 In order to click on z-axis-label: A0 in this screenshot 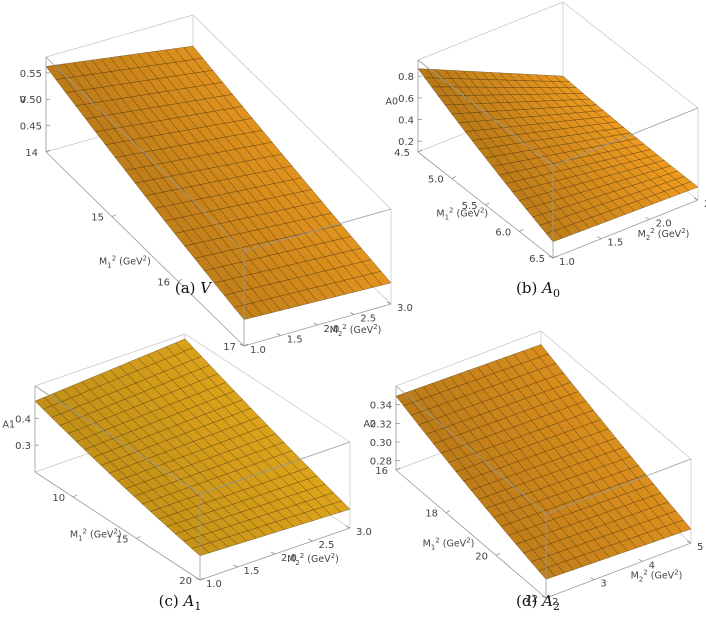, I will do `click(391, 101)`.